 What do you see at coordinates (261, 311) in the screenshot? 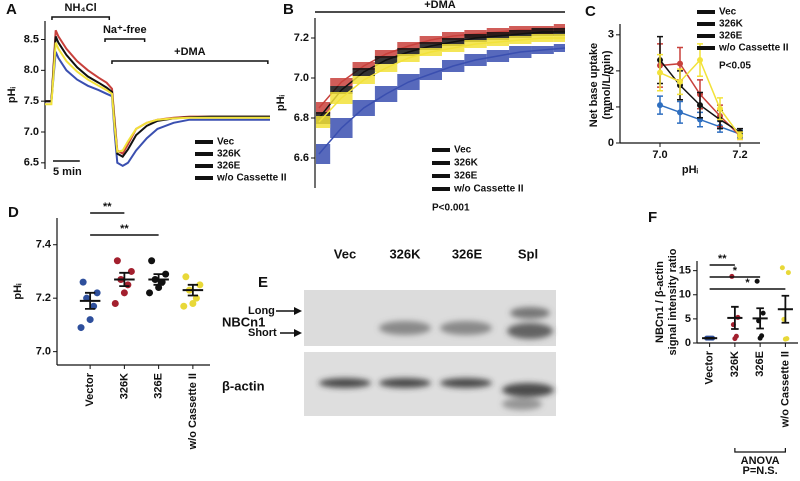
I see `band-label: Long` at bounding box center [261, 311].